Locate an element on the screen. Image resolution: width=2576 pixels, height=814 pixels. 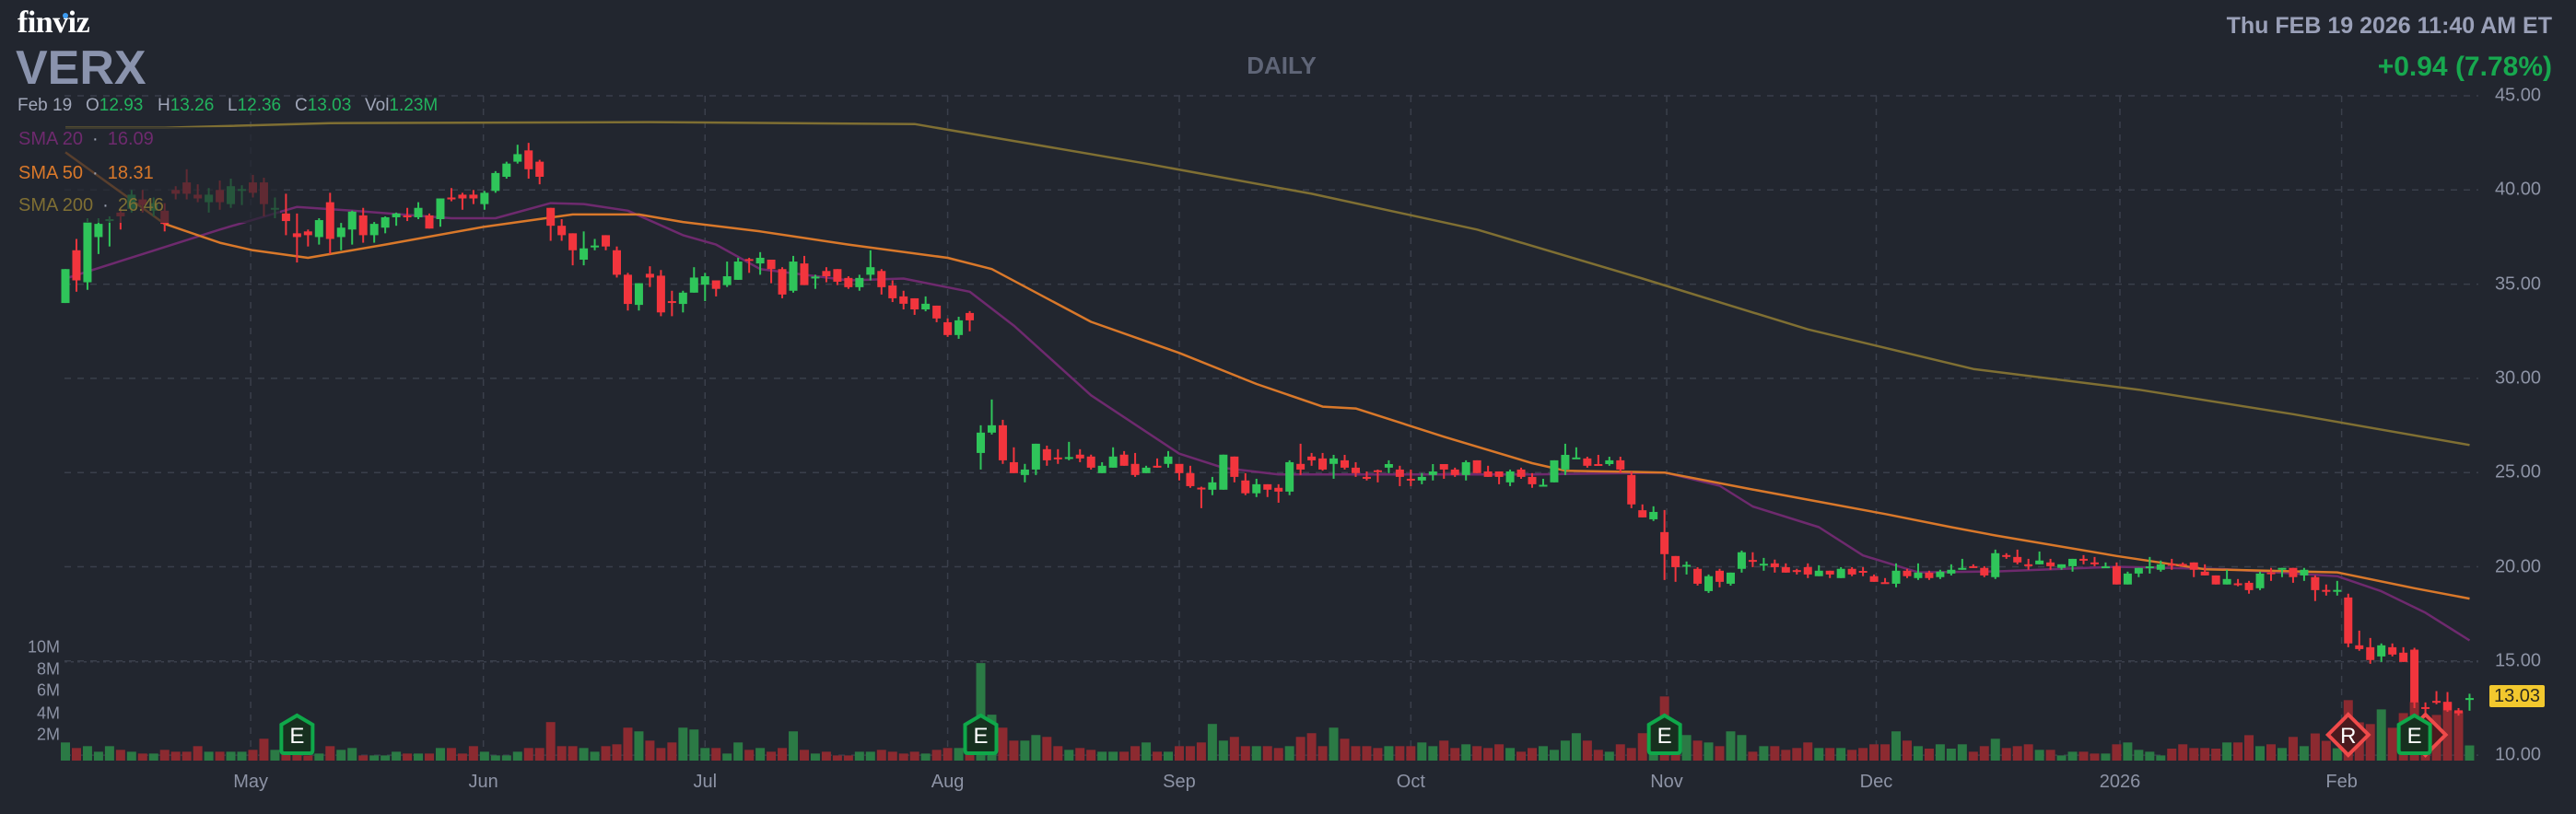
sma20-value: 16.09 is located at coordinates (130, 139).